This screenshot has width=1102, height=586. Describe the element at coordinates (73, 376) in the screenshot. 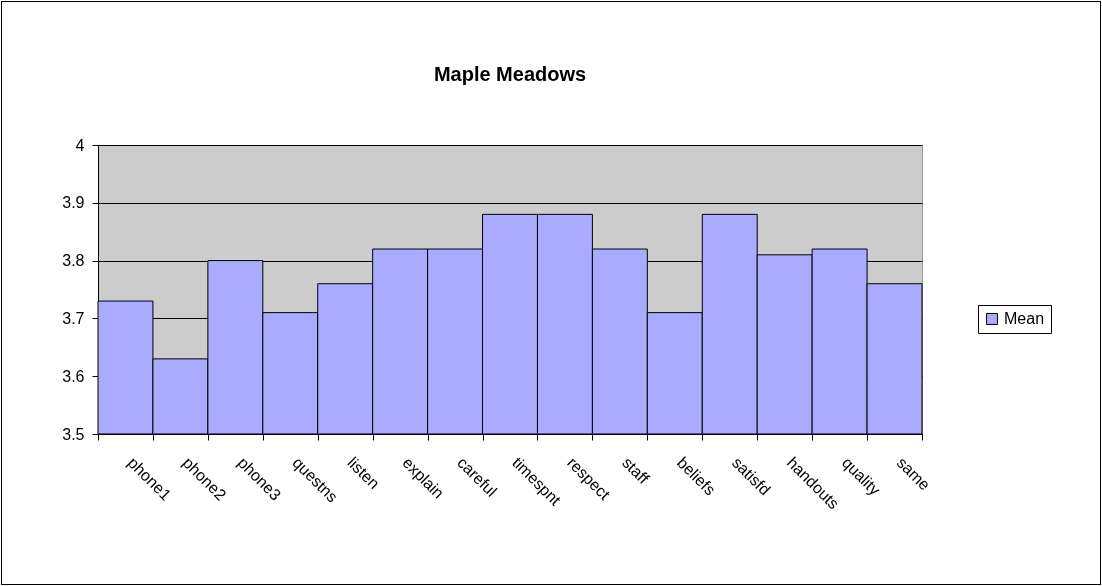

I see `y-tick-label: 3.6` at that location.